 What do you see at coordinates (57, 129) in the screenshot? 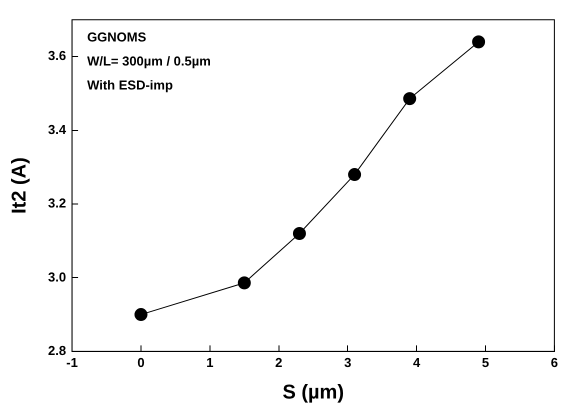
I see `y-tick-label: 3.4` at bounding box center [57, 129].